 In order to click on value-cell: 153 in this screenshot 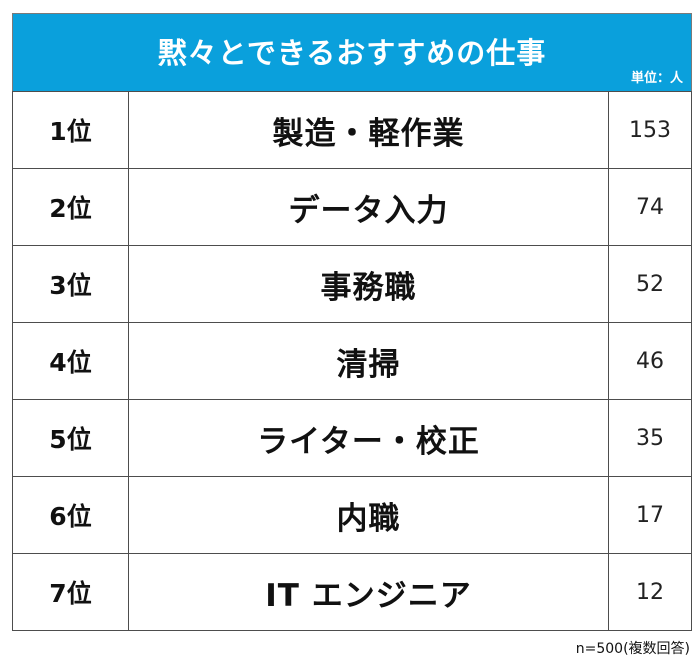, I will do `click(650, 130)`.